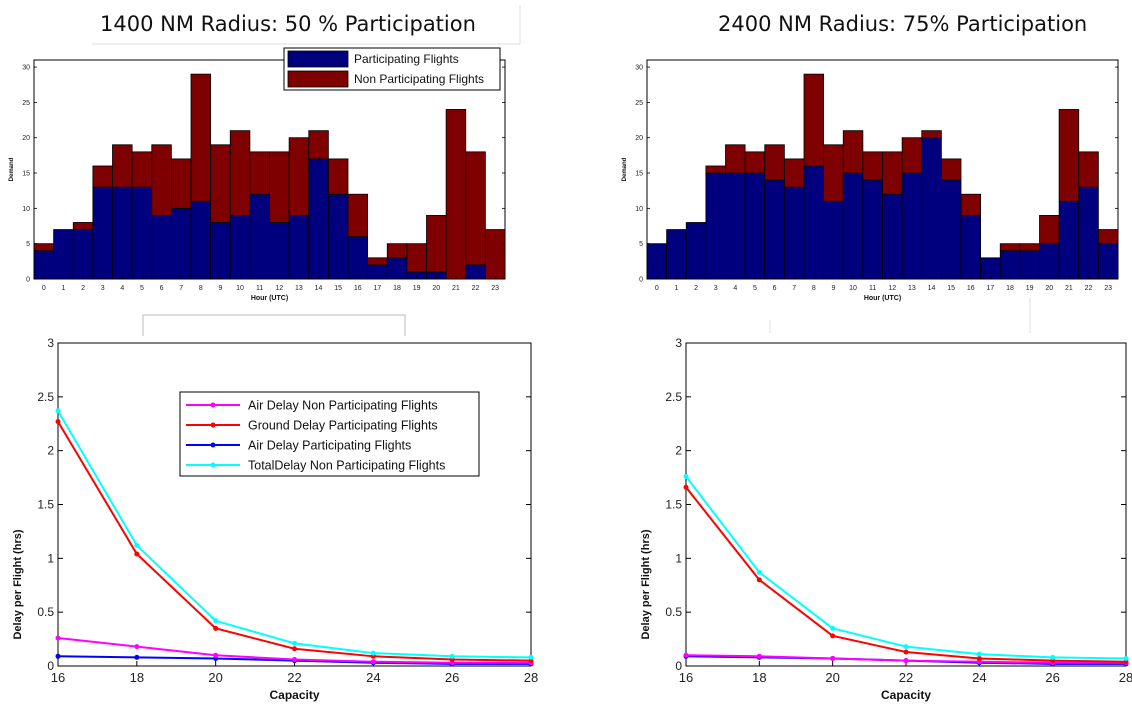  I want to click on y-tick-label: 2.5, so click(45, 397).